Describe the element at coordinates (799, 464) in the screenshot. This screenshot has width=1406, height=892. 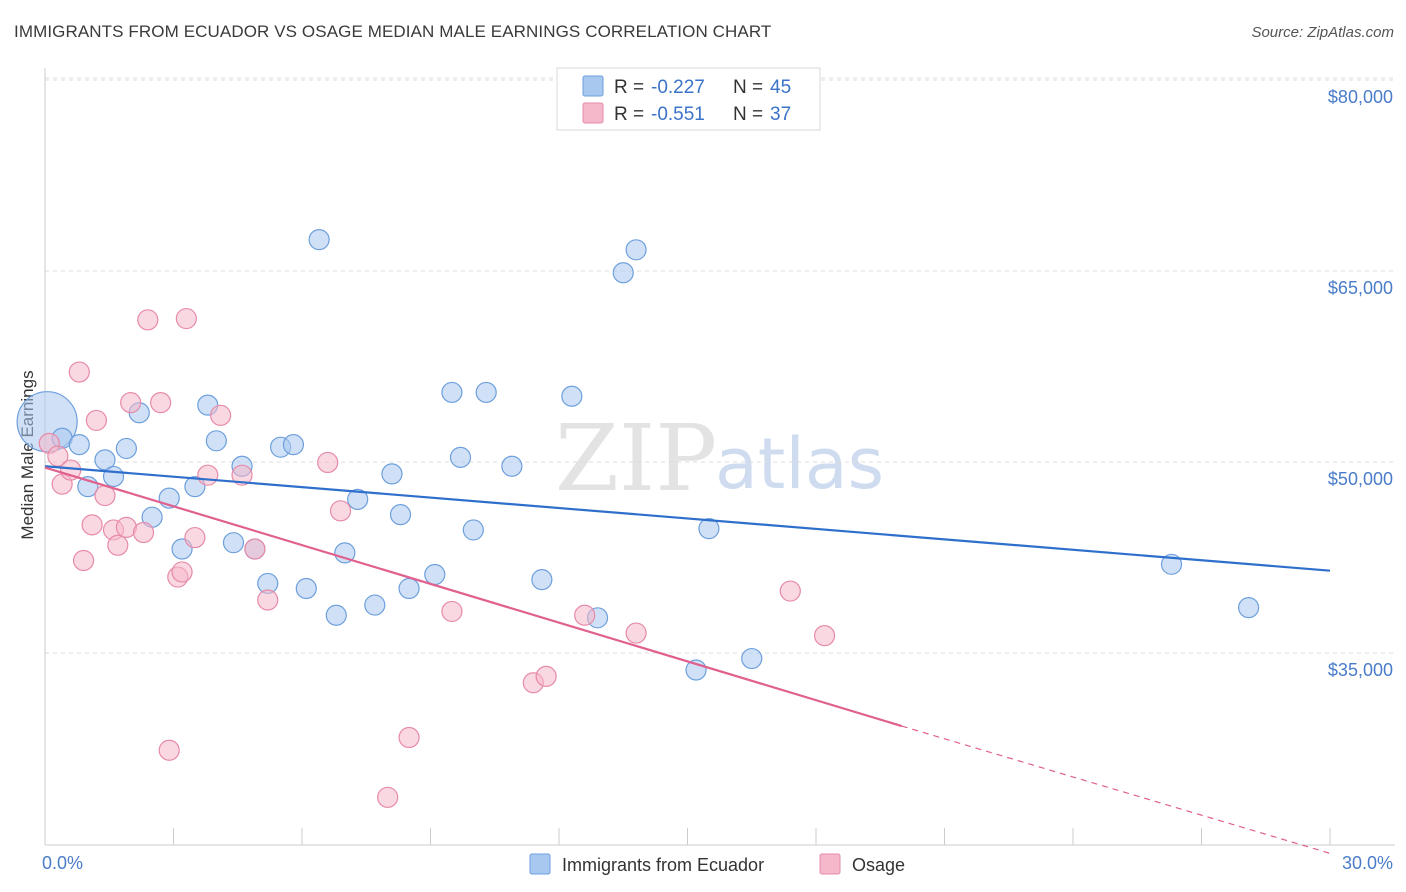
I see `watermark-atlas: atlas` at that location.